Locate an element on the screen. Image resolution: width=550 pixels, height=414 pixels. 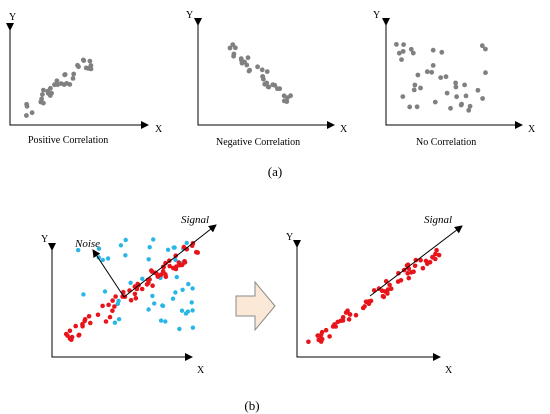
axes-positive is located at coordinates (77, 76).